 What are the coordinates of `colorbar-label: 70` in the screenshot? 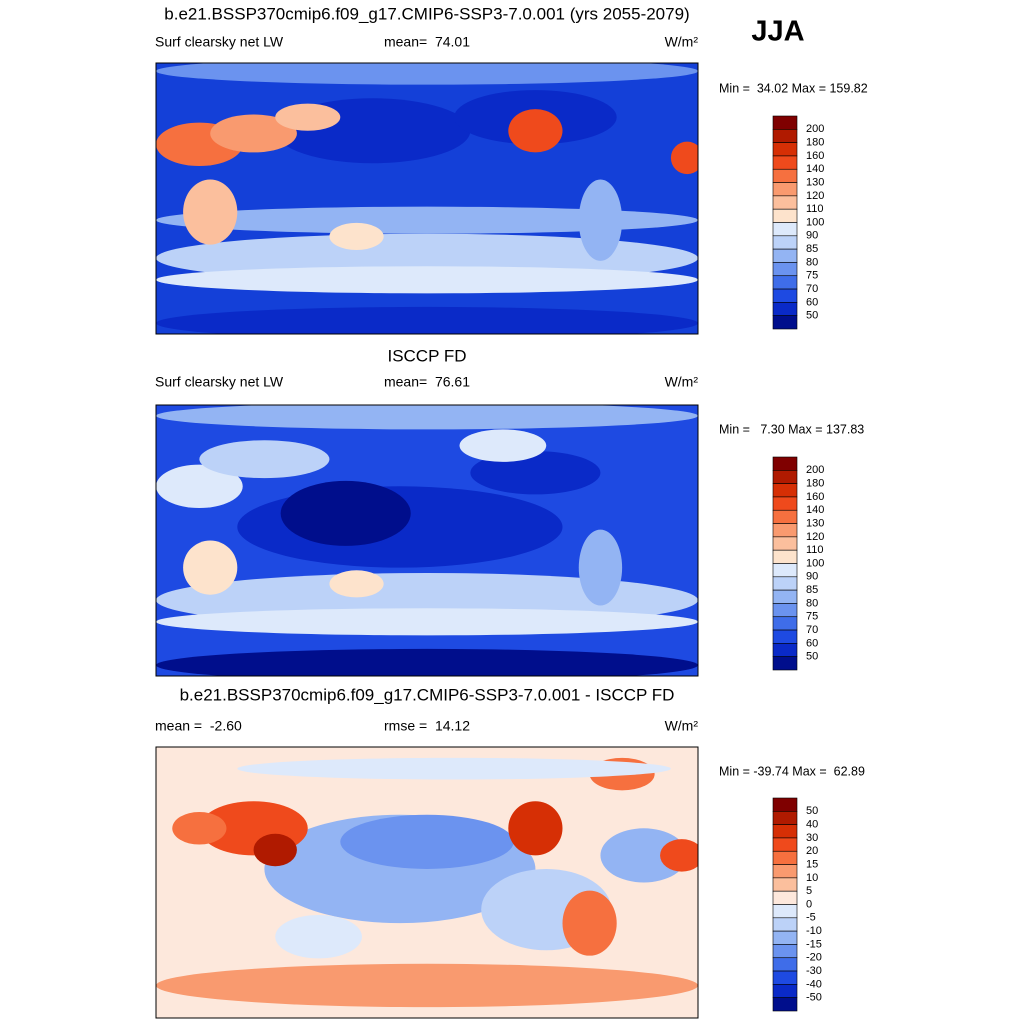 It's located at (812, 630).